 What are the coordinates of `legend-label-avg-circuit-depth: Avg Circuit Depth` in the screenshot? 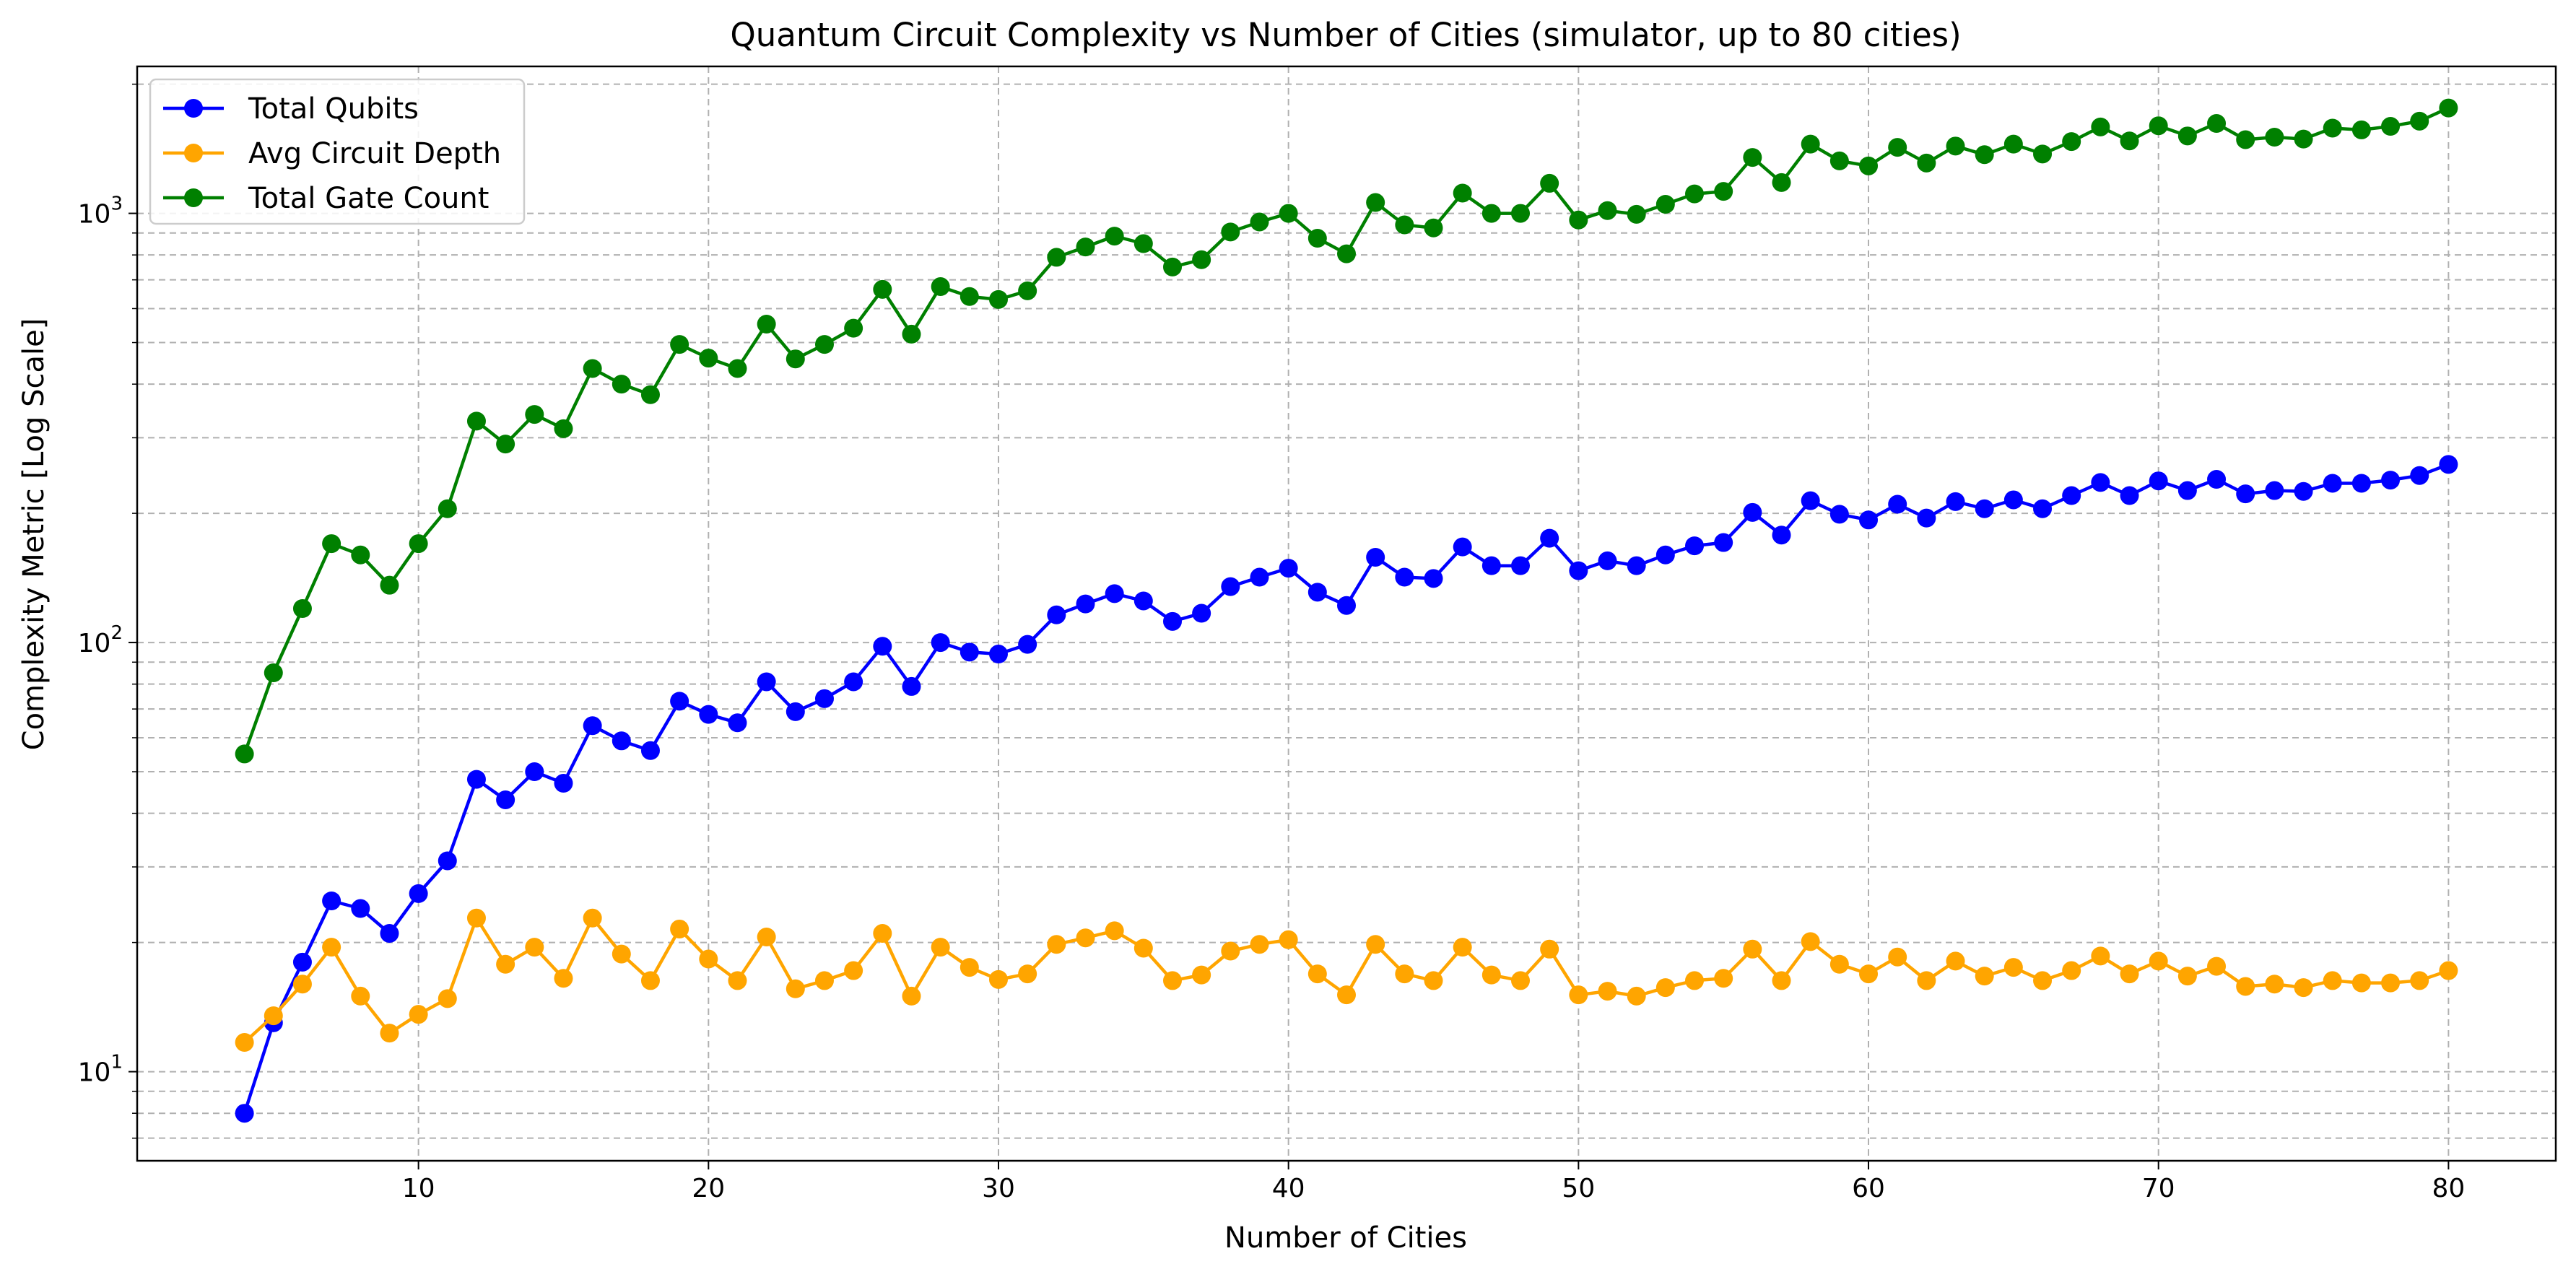 It's located at (374, 153).